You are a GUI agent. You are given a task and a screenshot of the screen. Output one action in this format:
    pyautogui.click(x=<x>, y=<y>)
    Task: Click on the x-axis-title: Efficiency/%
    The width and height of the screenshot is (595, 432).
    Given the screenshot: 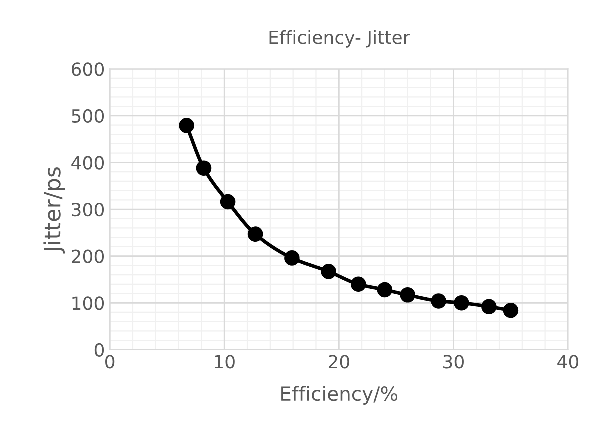 What is the action you would take?
    pyautogui.click(x=340, y=395)
    